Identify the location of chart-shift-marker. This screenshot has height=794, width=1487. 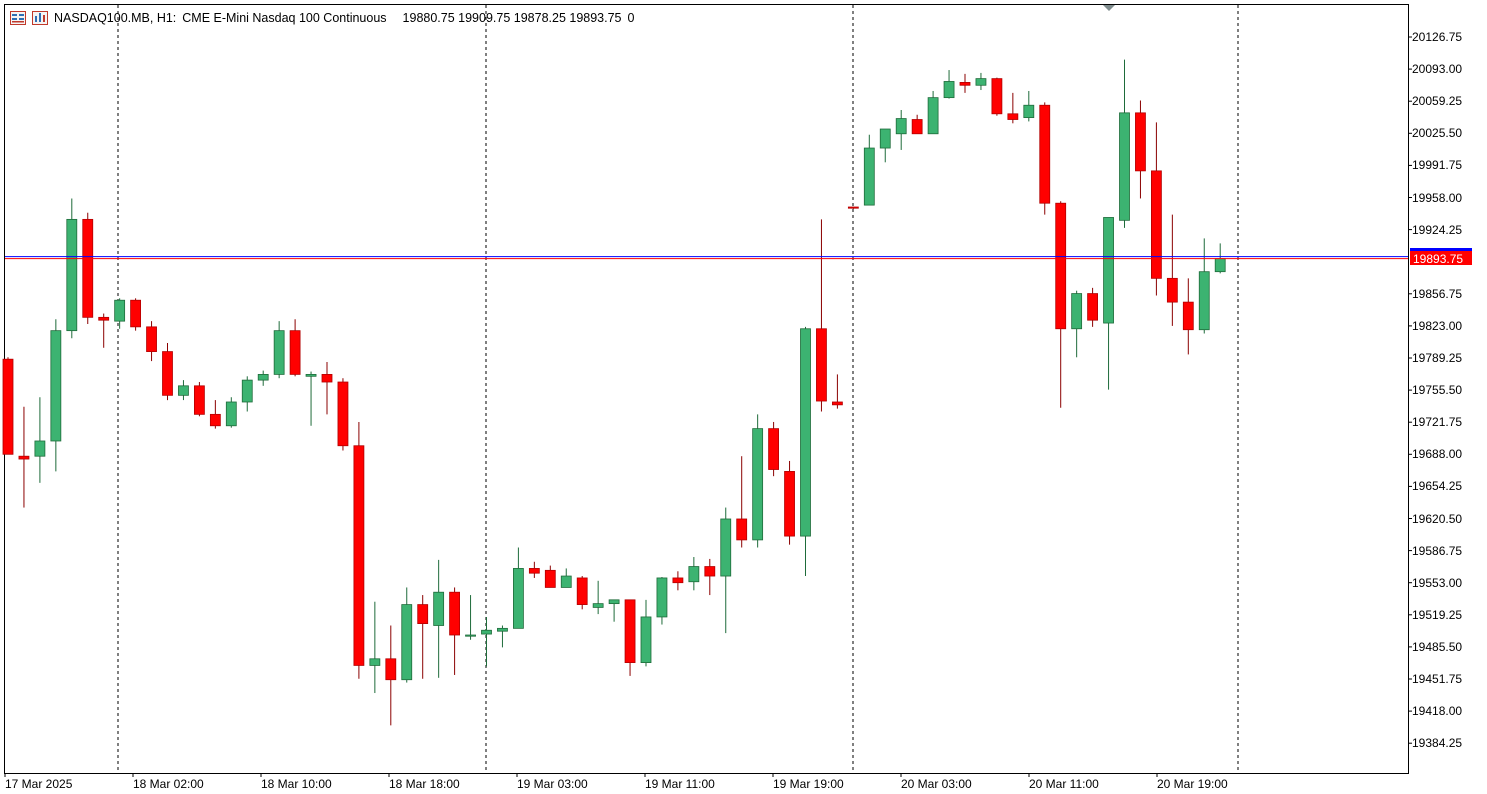
(1109, 8).